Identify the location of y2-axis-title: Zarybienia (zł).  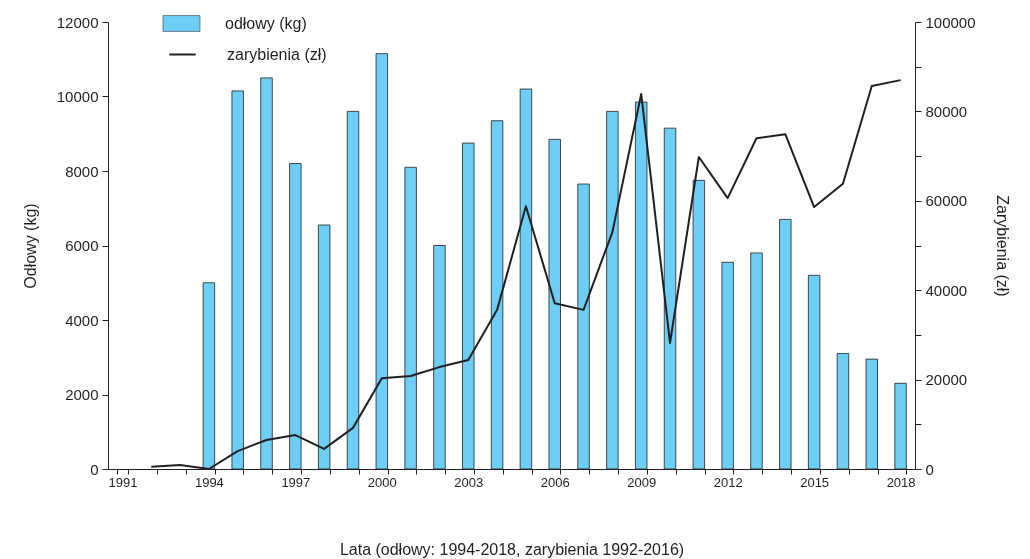
(1002, 246).